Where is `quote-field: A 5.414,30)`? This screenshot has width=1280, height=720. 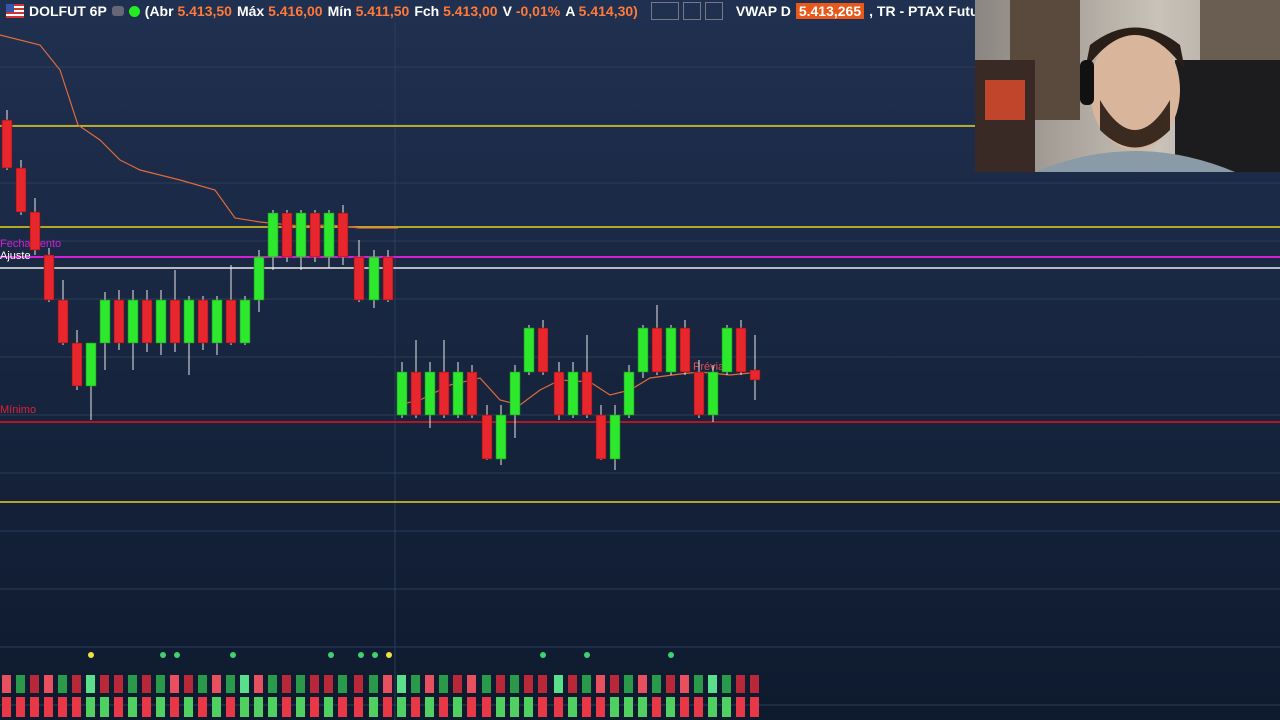
quote-field: A 5.414,30) is located at coordinates (601, 11).